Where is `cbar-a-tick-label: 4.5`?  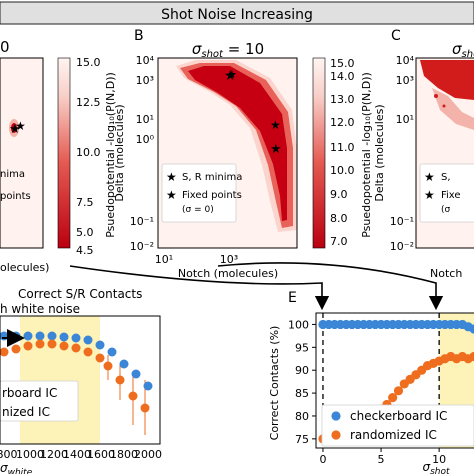 cbar-a-tick-label: 4.5 is located at coordinates (85, 250).